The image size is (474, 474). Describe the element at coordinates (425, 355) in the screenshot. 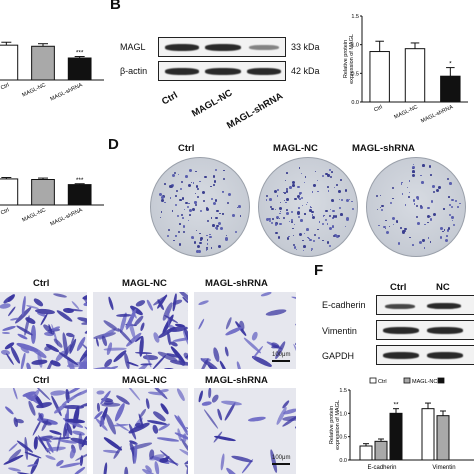

I see `blot-gapdh` at that location.